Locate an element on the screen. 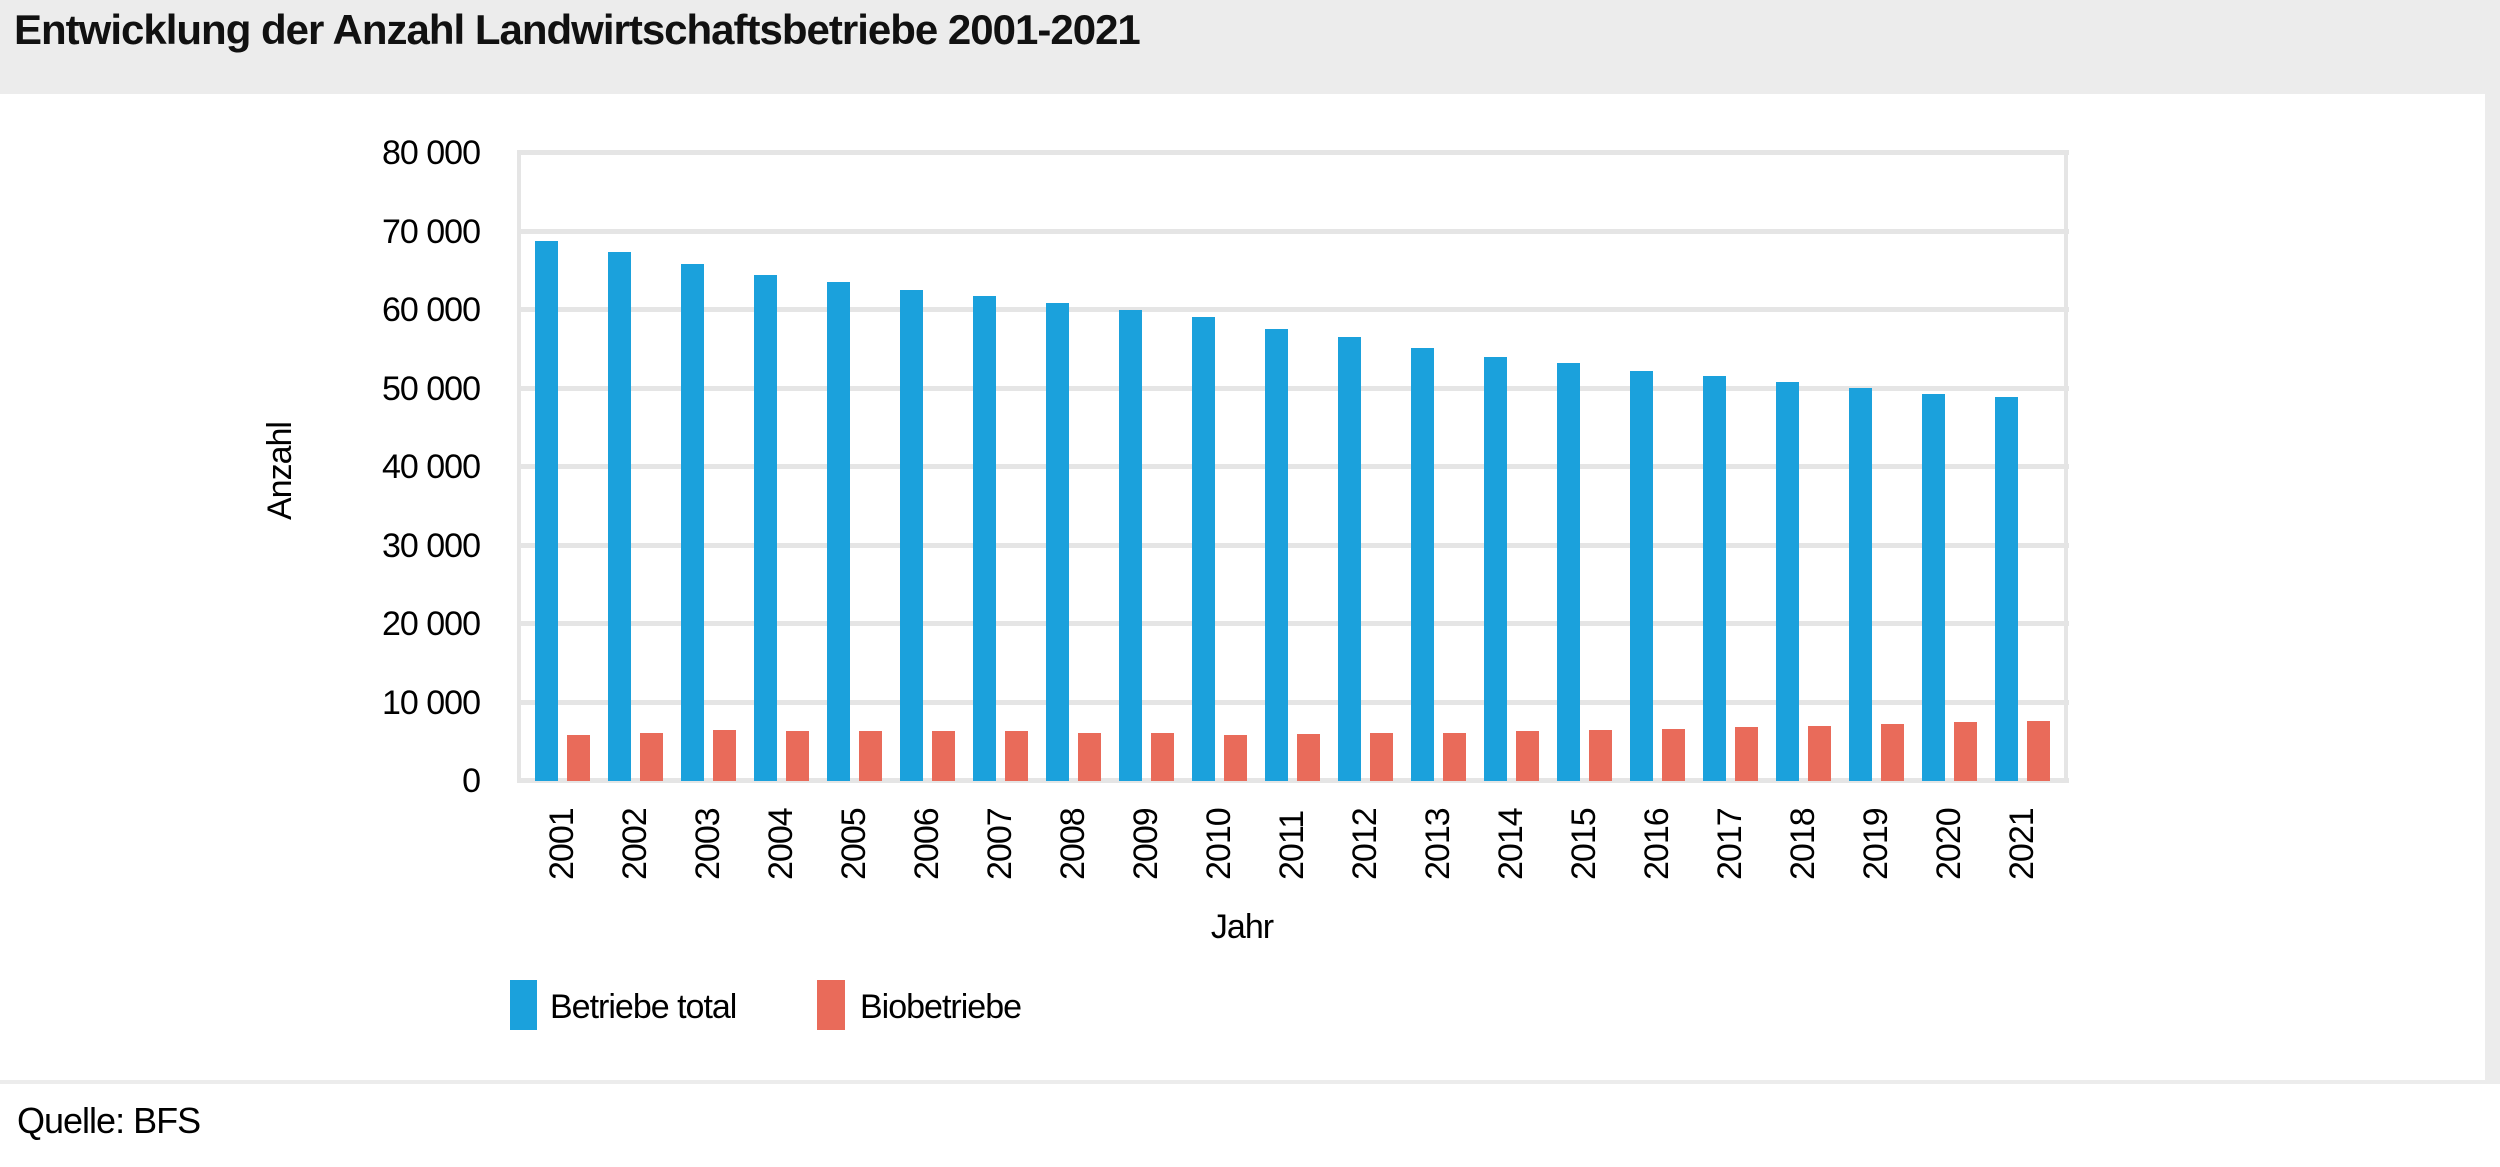 Image resolution: width=2500 pixels, height=1167 pixels. x-tick-label-2013: 2013 is located at coordinates (1438, 844).